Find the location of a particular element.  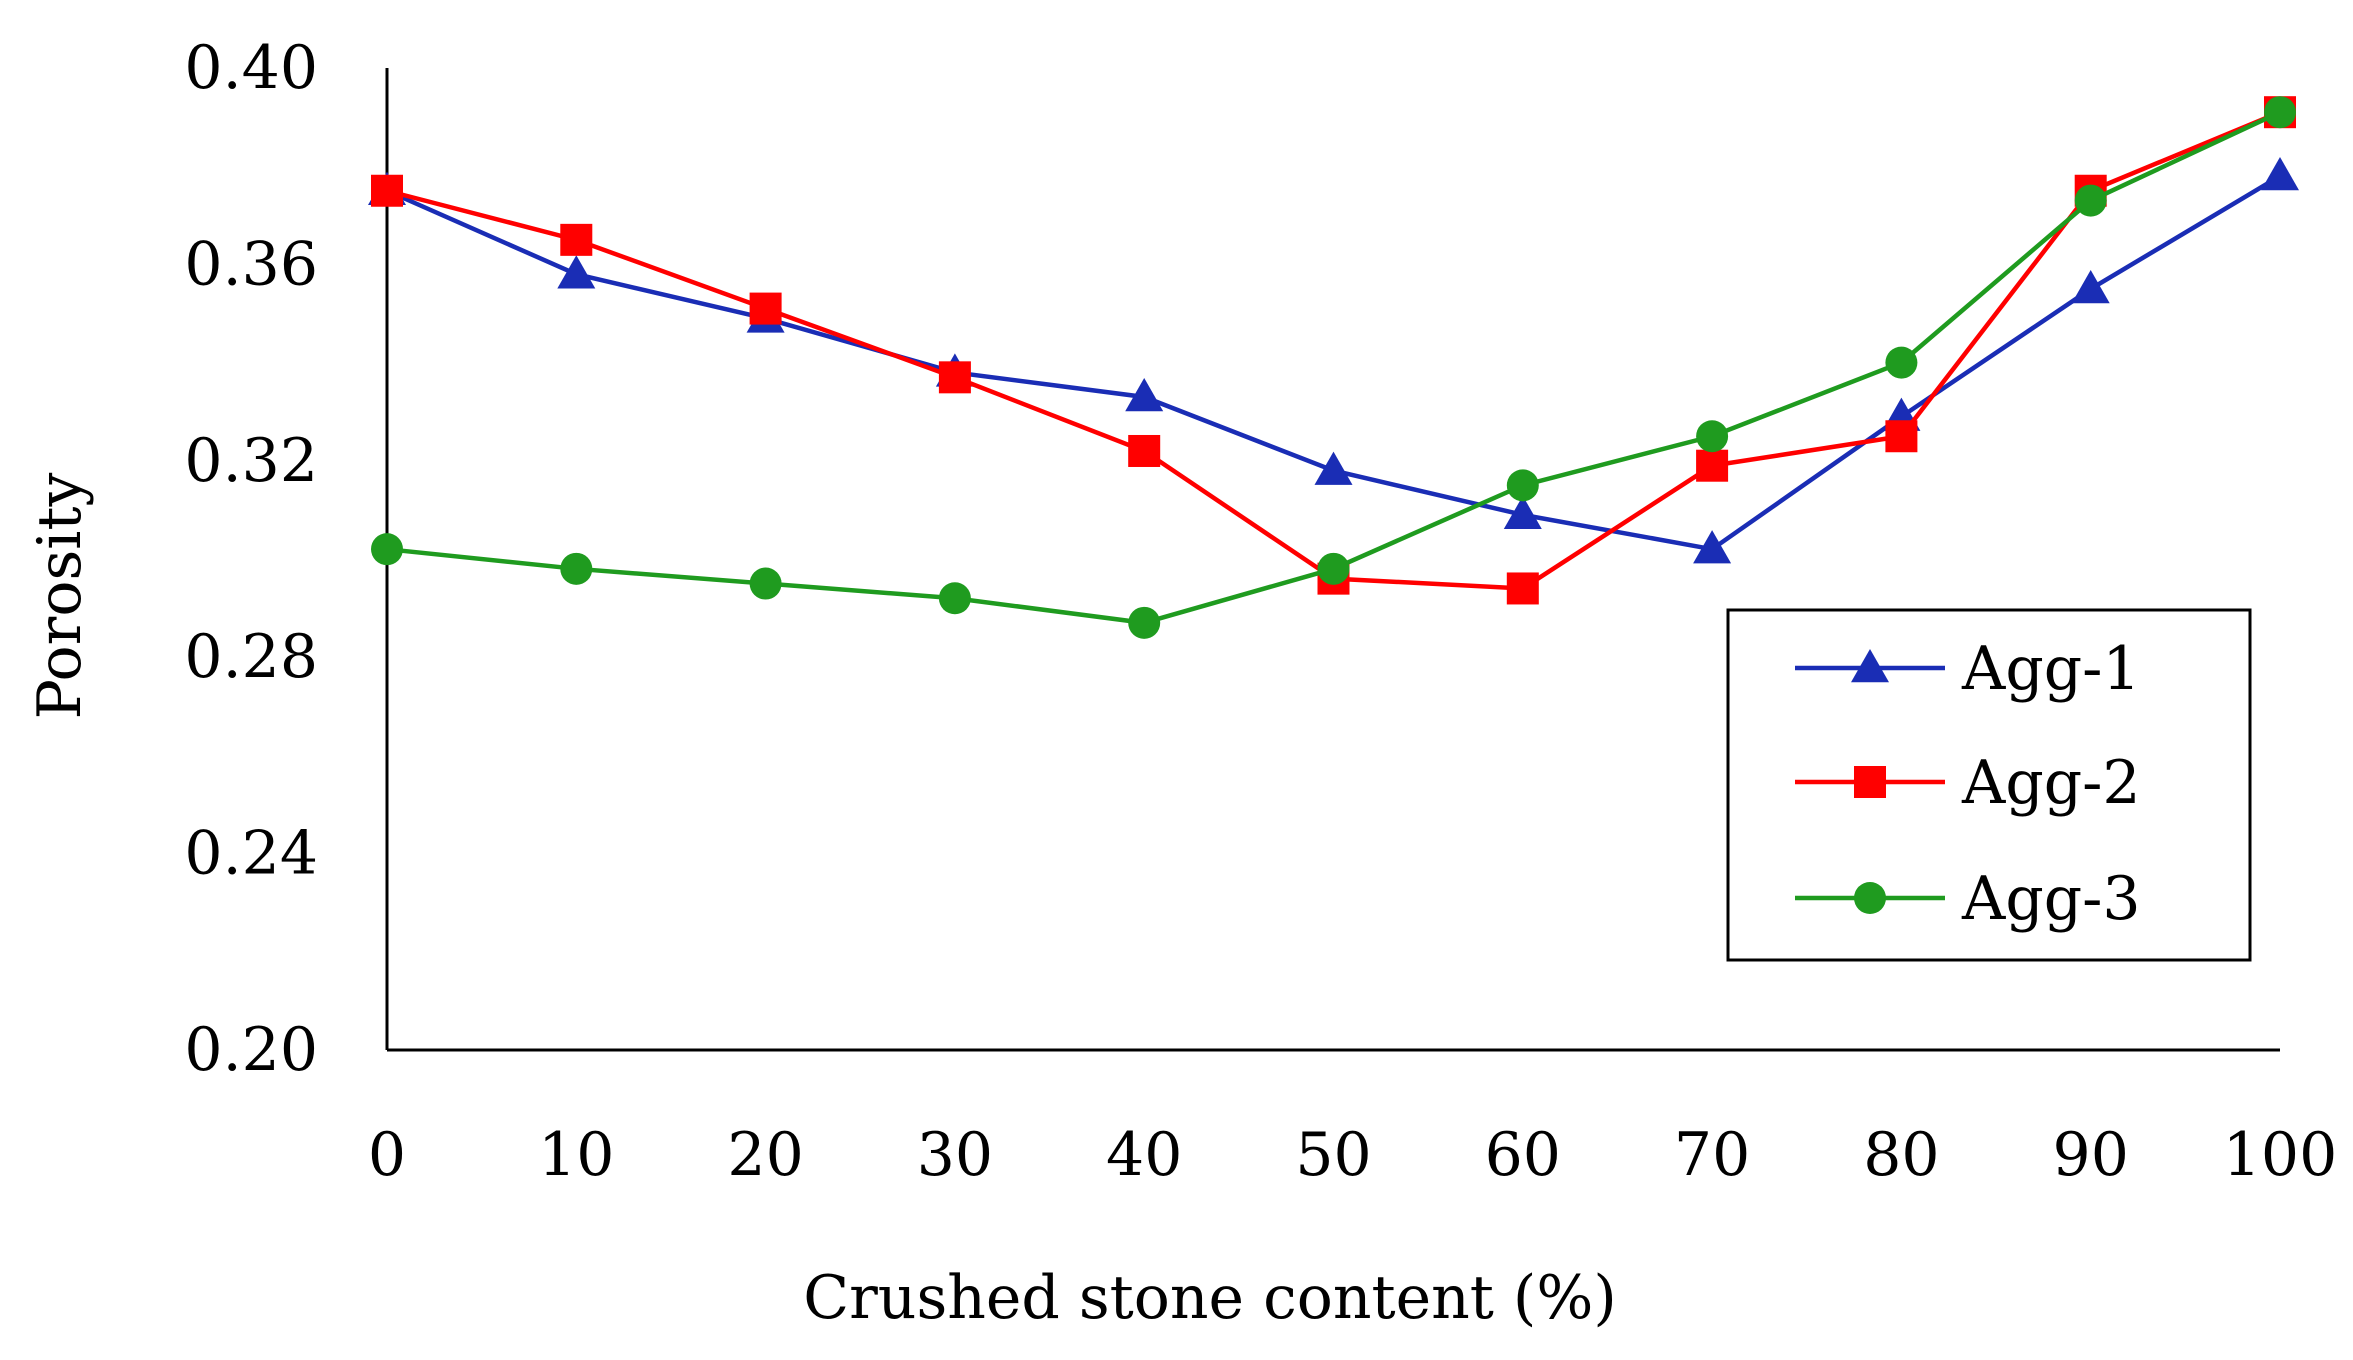

x-tick-label: 0 is located at coordinates (387, 1155).